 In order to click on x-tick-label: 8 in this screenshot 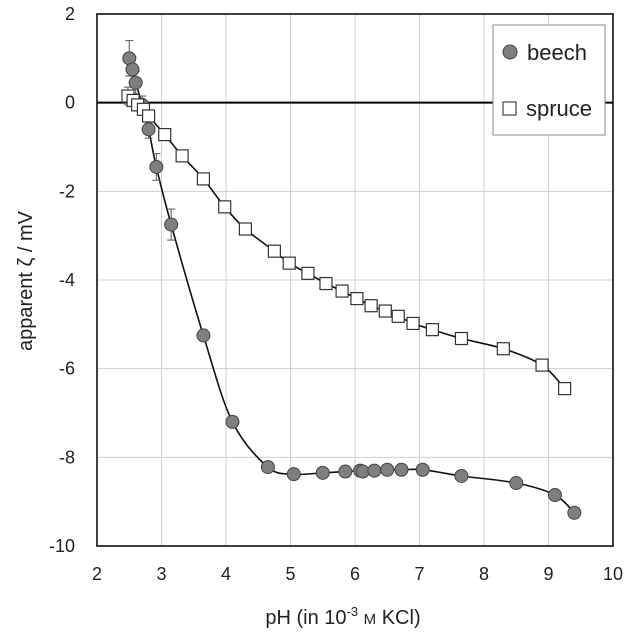, I will do `click(484, 574)`.